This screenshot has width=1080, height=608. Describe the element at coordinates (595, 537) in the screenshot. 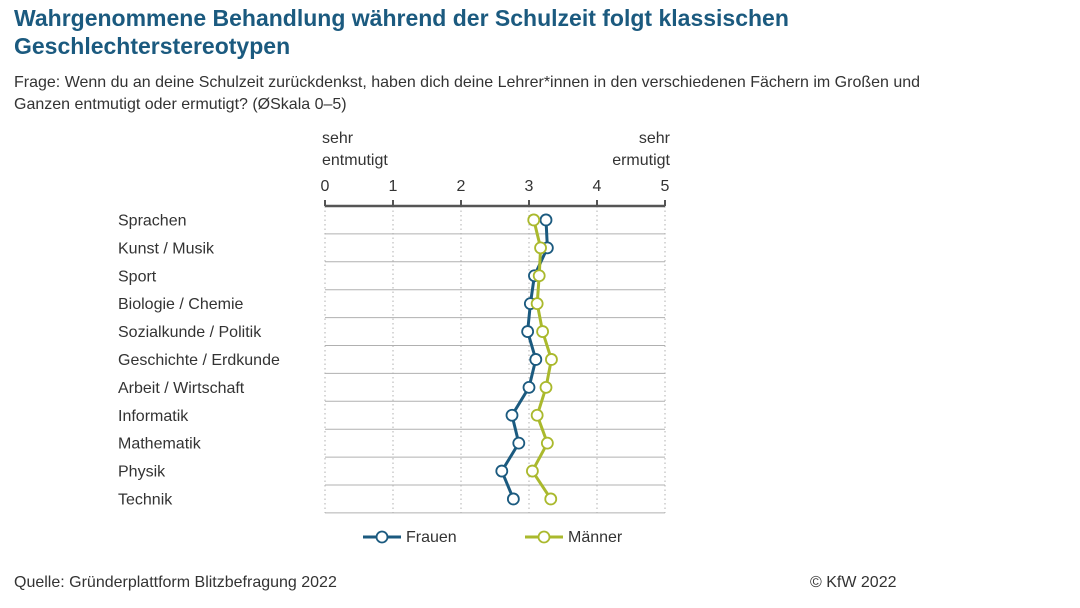

I see `legend-label-maenner: Männer` at that location.